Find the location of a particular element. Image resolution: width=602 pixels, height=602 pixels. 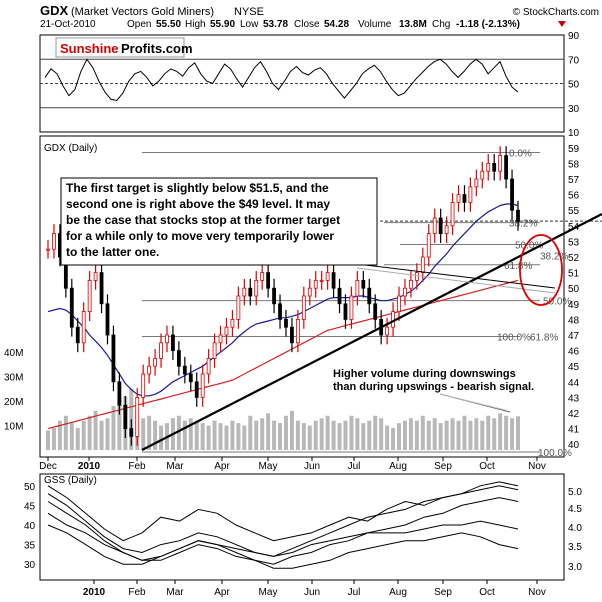

gss-panel-title: GSS (Daily) is located at coordinates (70, 480).